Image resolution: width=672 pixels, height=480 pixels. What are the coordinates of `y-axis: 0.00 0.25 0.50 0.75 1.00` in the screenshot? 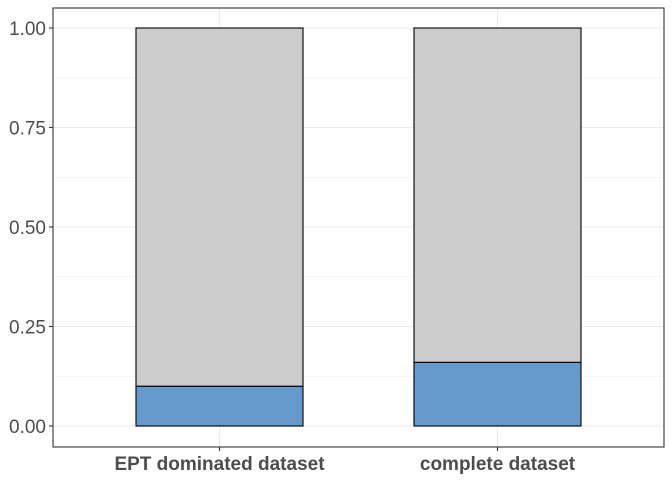 It's located at (31, 228).